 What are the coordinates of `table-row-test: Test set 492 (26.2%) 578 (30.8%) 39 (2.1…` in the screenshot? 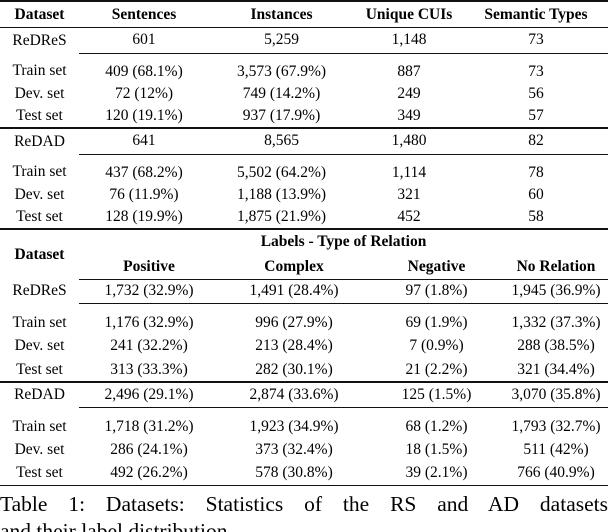 It's located at (304, 474).